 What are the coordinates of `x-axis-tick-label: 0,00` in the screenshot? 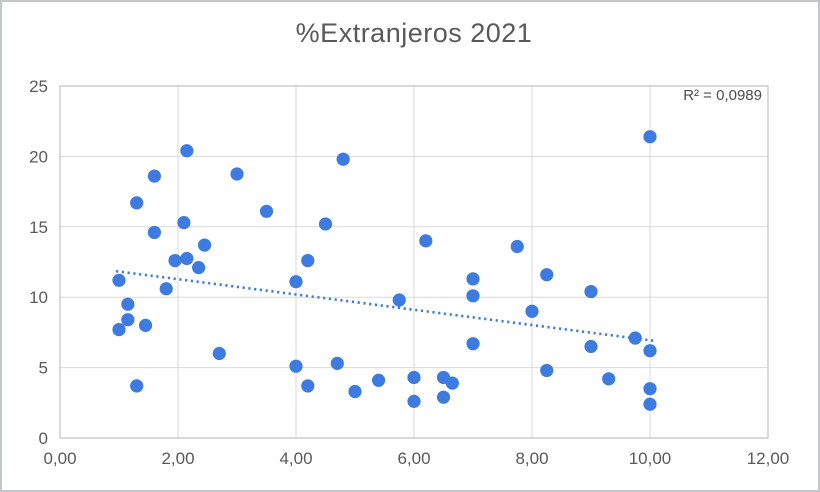 It's located at (59, 458).